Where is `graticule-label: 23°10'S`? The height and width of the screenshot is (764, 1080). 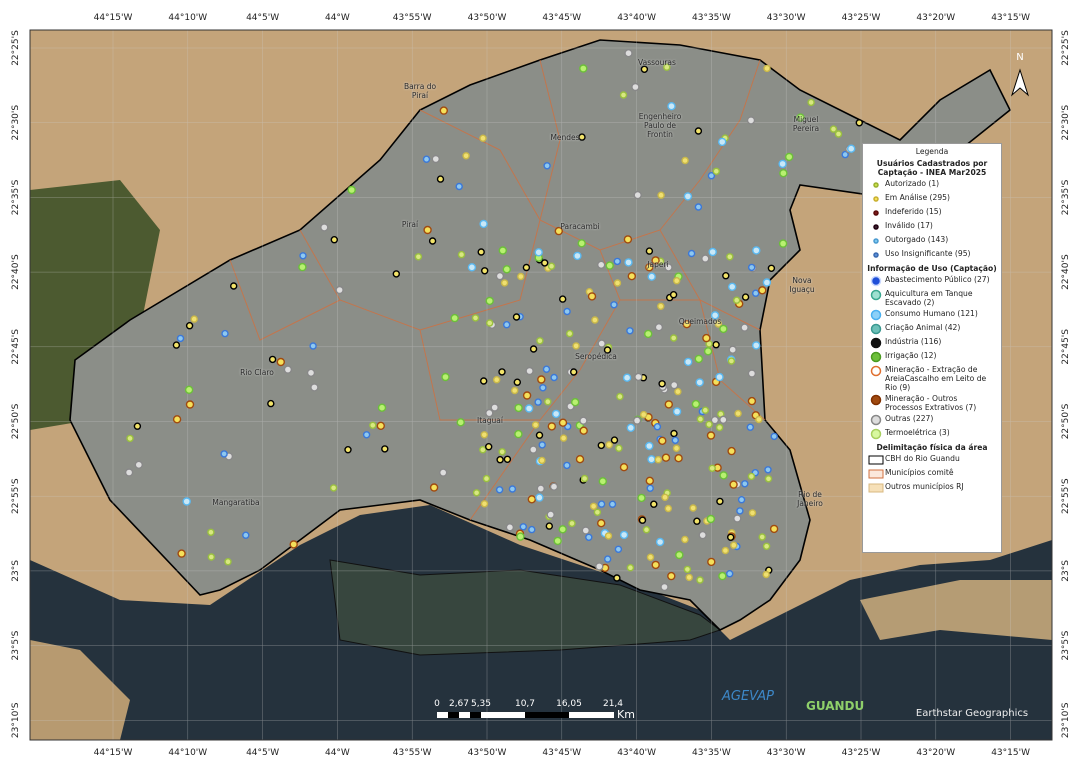
graticule-label: 23°10'S is located at coordinates (16, 720).